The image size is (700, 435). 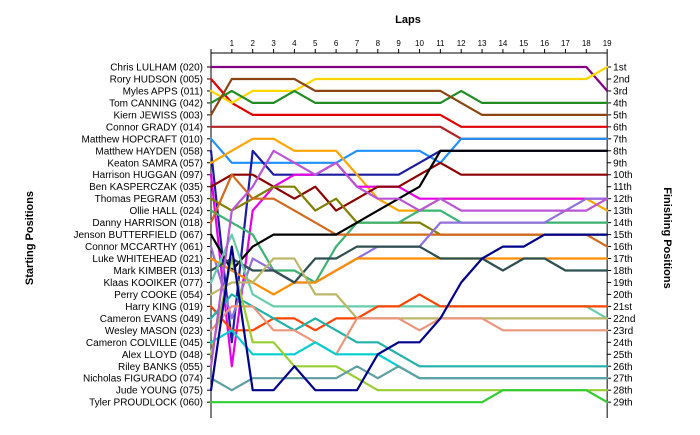 I want to click on starting-label: Ben KASPERCZAK (035), so click(x=146, y=187).